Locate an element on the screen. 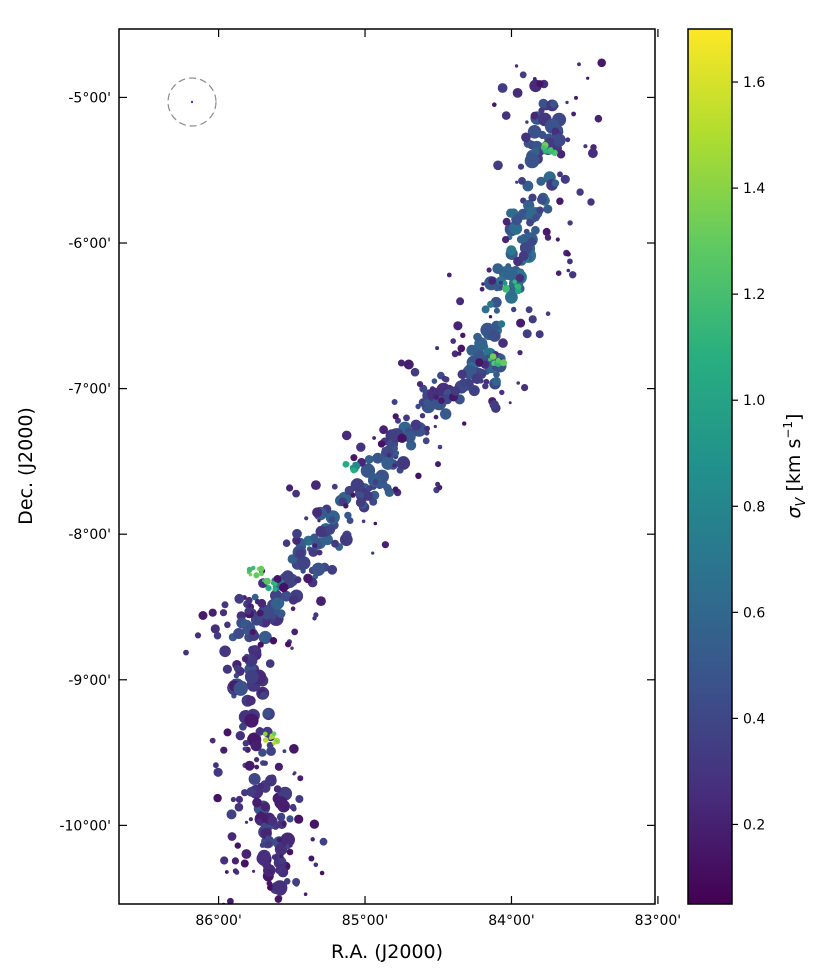 This screenshot has height=975, width=830. colorbar-gradient is located at coordinates (710, 466).